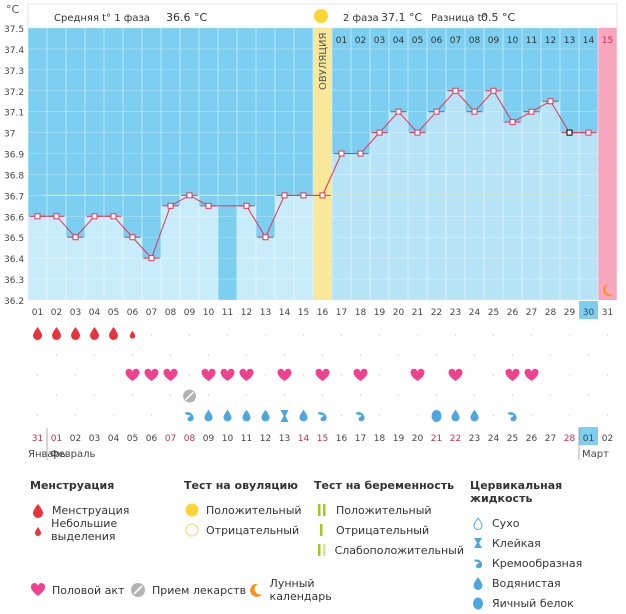 Image resolution: width=626 pixels, height=614 pixels. Describe the element at coordinates (455, 41) in the screenshot. I see `phase2-day-label: 07` at that location.